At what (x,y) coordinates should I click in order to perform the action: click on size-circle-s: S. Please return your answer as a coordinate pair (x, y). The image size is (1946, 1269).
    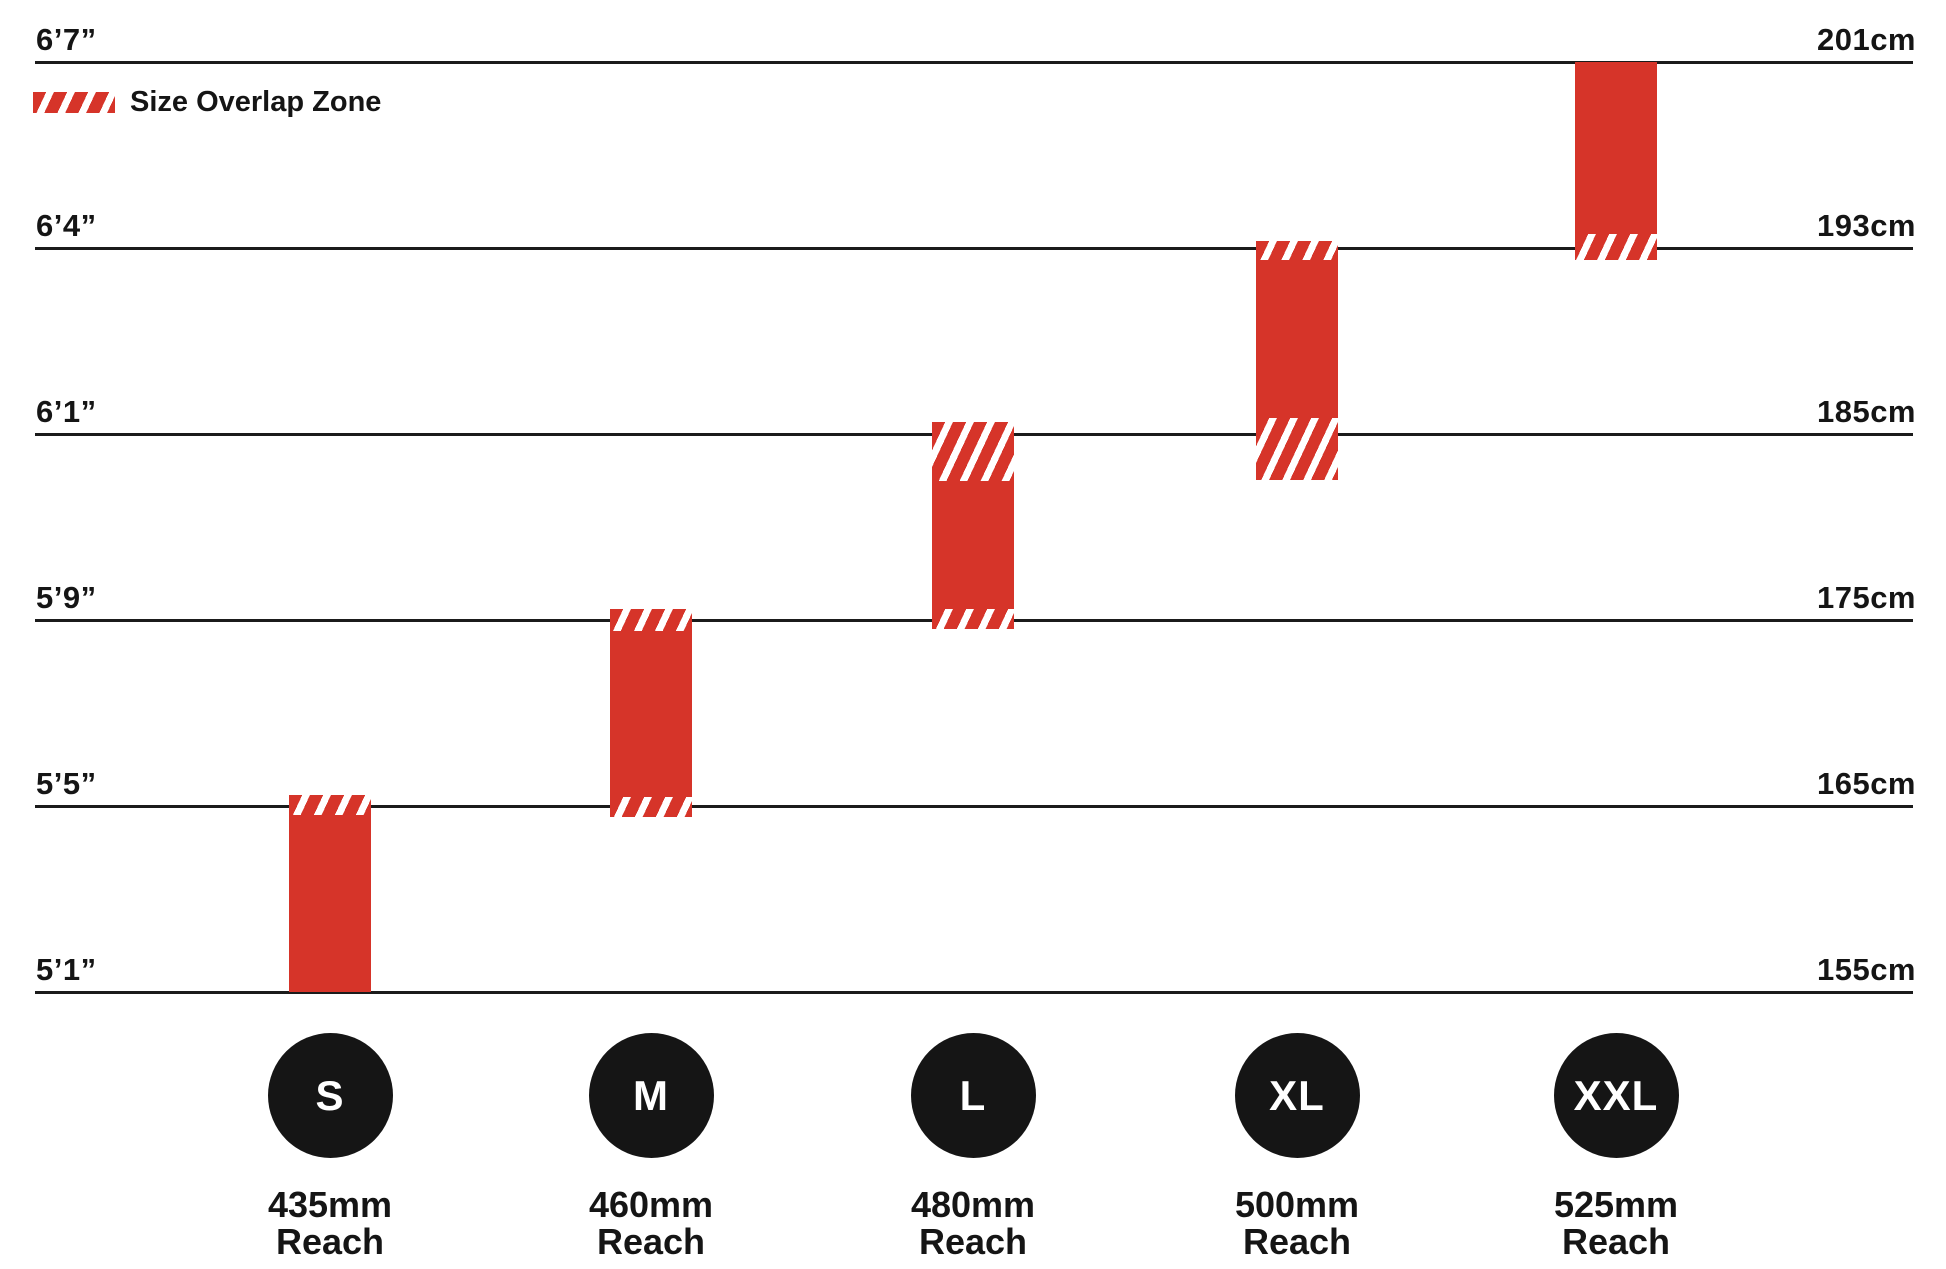
    Looking at the image, I should click on (330, 1095).